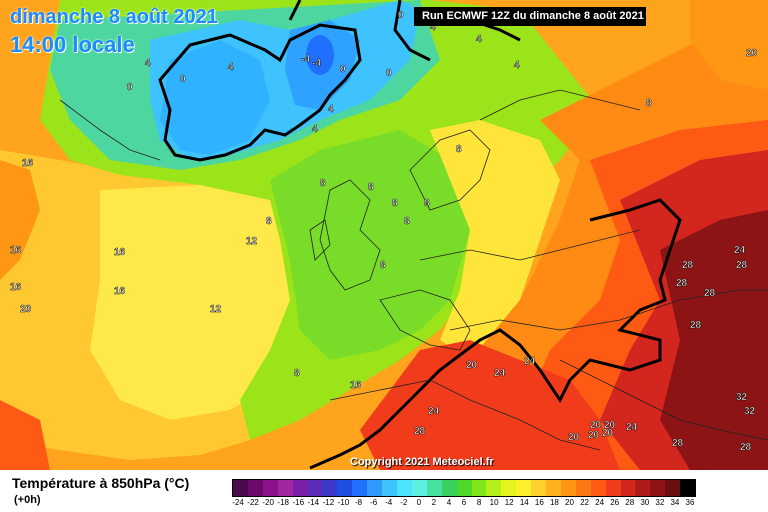 This screenshot has height=512, width=768. I want to click on scale-tick-label: 0, so click(419, 502).